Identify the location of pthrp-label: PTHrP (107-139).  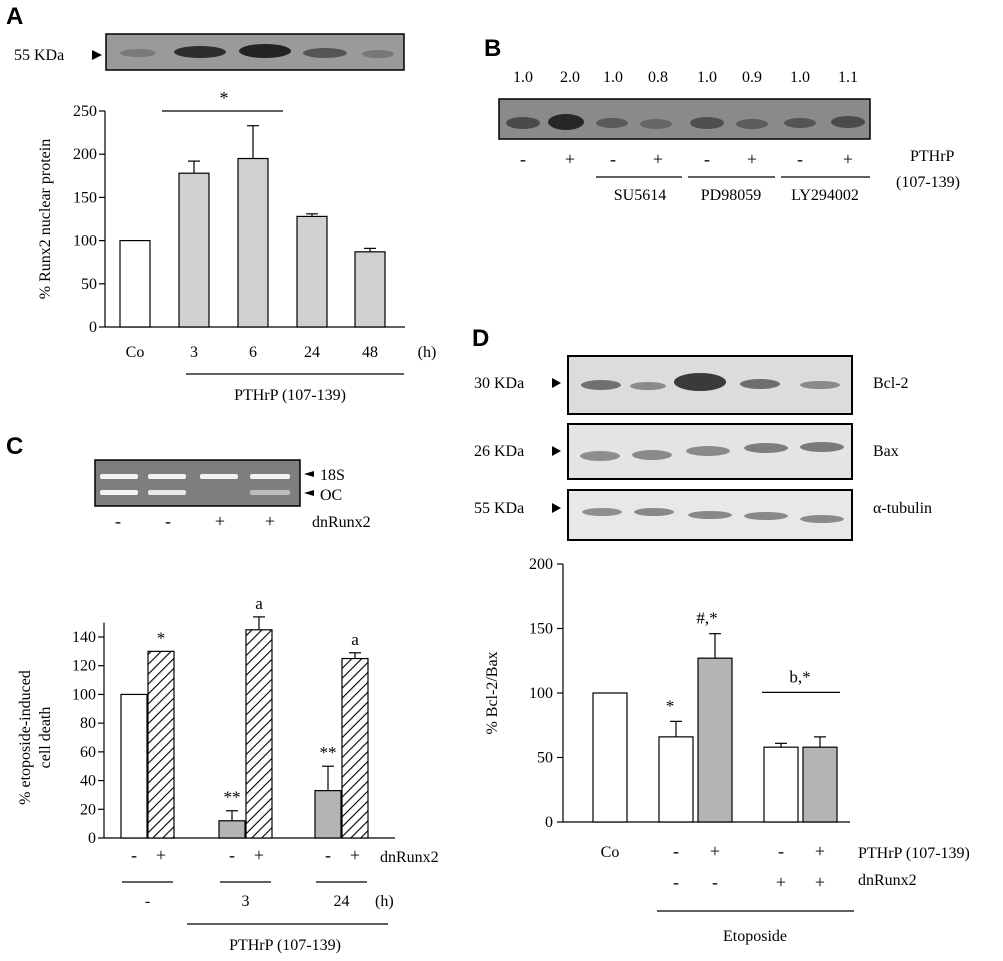
(914, 853).